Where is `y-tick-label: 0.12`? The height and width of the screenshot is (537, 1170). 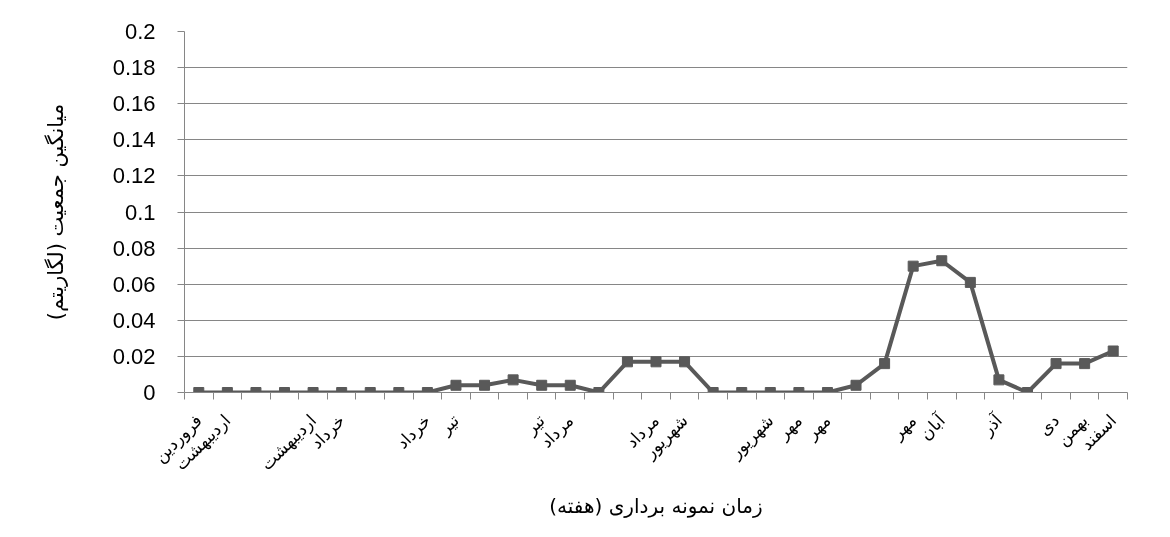
y-tick-label: 0.12 is located at coordinates (134, 176).